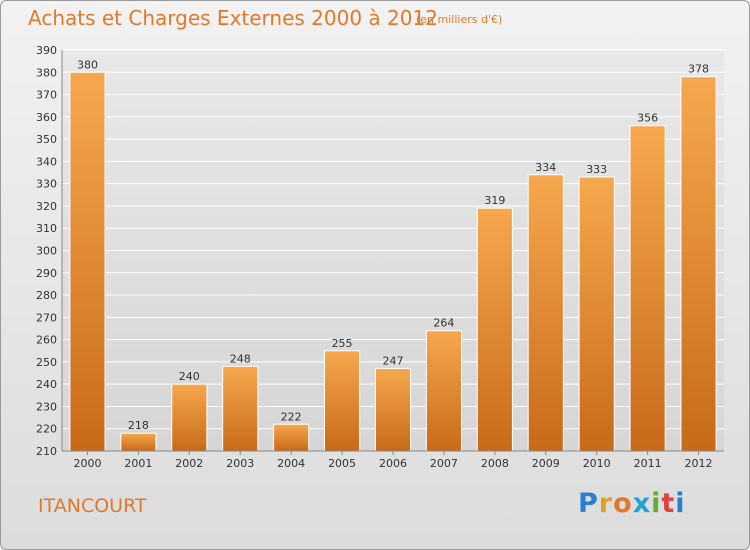 Image resolution: width=750 pixels, height=550 pixels. I want to click on logo-letter: t, so click(668, 503).